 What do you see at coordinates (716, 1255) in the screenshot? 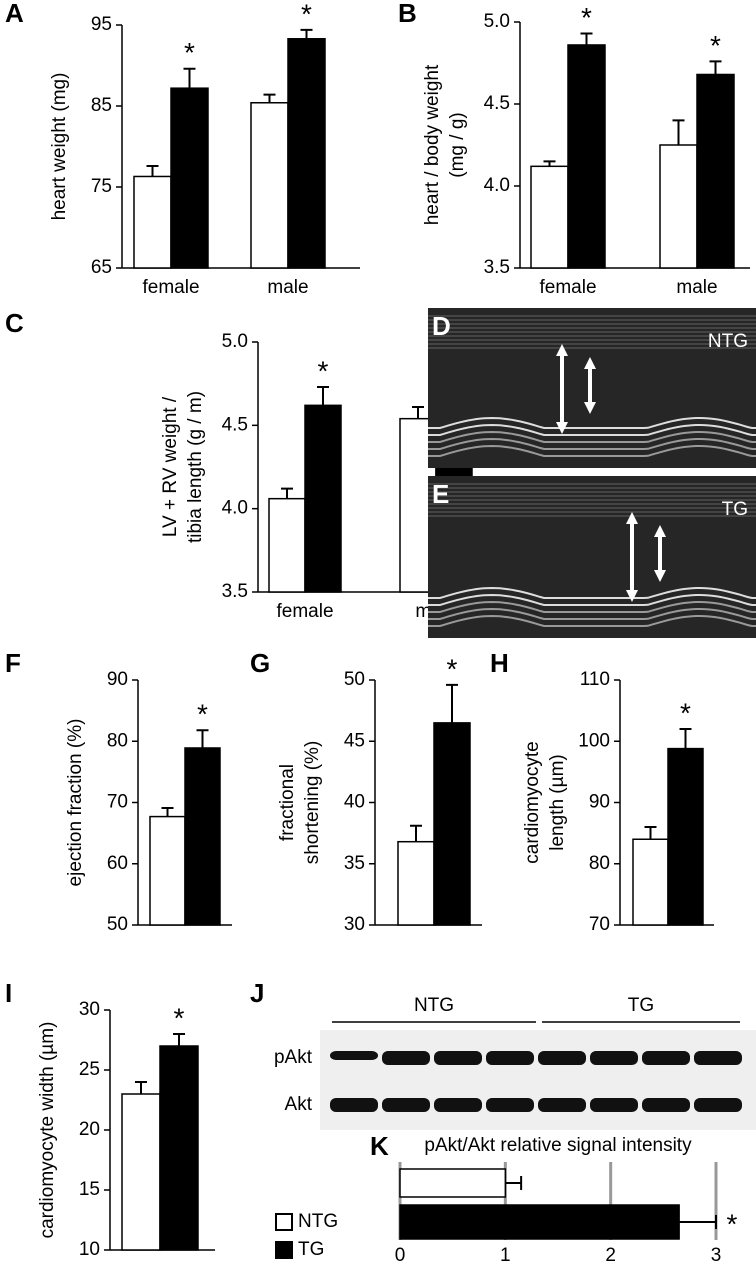
I see `x-tick-label: 3` at bounding box center [716, 1255].